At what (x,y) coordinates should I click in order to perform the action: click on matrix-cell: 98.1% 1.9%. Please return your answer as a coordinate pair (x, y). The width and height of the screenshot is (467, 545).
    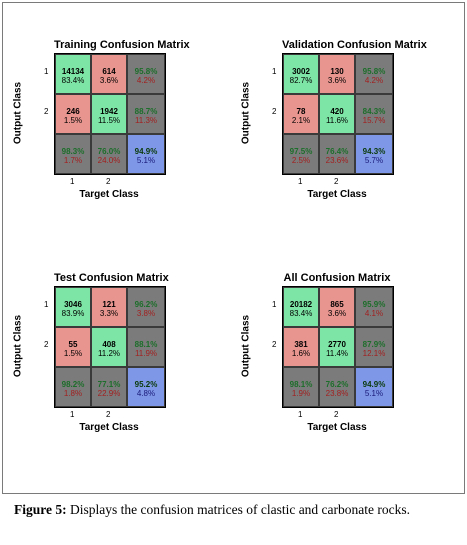
    Looking at the image, I should click on (301, 387).